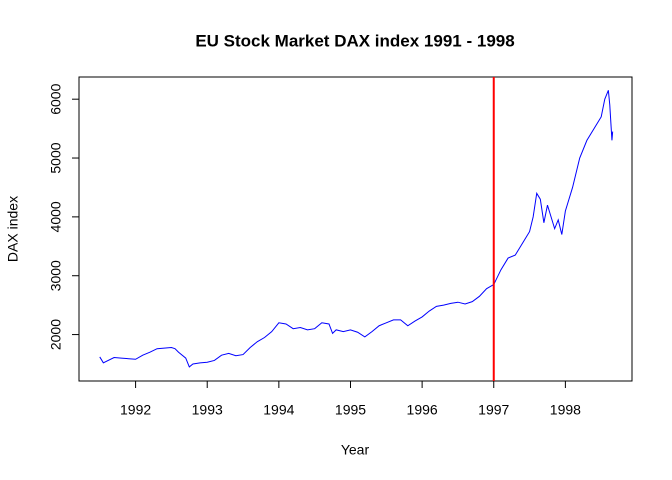 The width and height of the screenshot is (672, 480). Describe the element at coordinates (354, 40) in the screenshot. I see `chart-title: EU Stock Market DAX index 1991 - 1998` at that location.